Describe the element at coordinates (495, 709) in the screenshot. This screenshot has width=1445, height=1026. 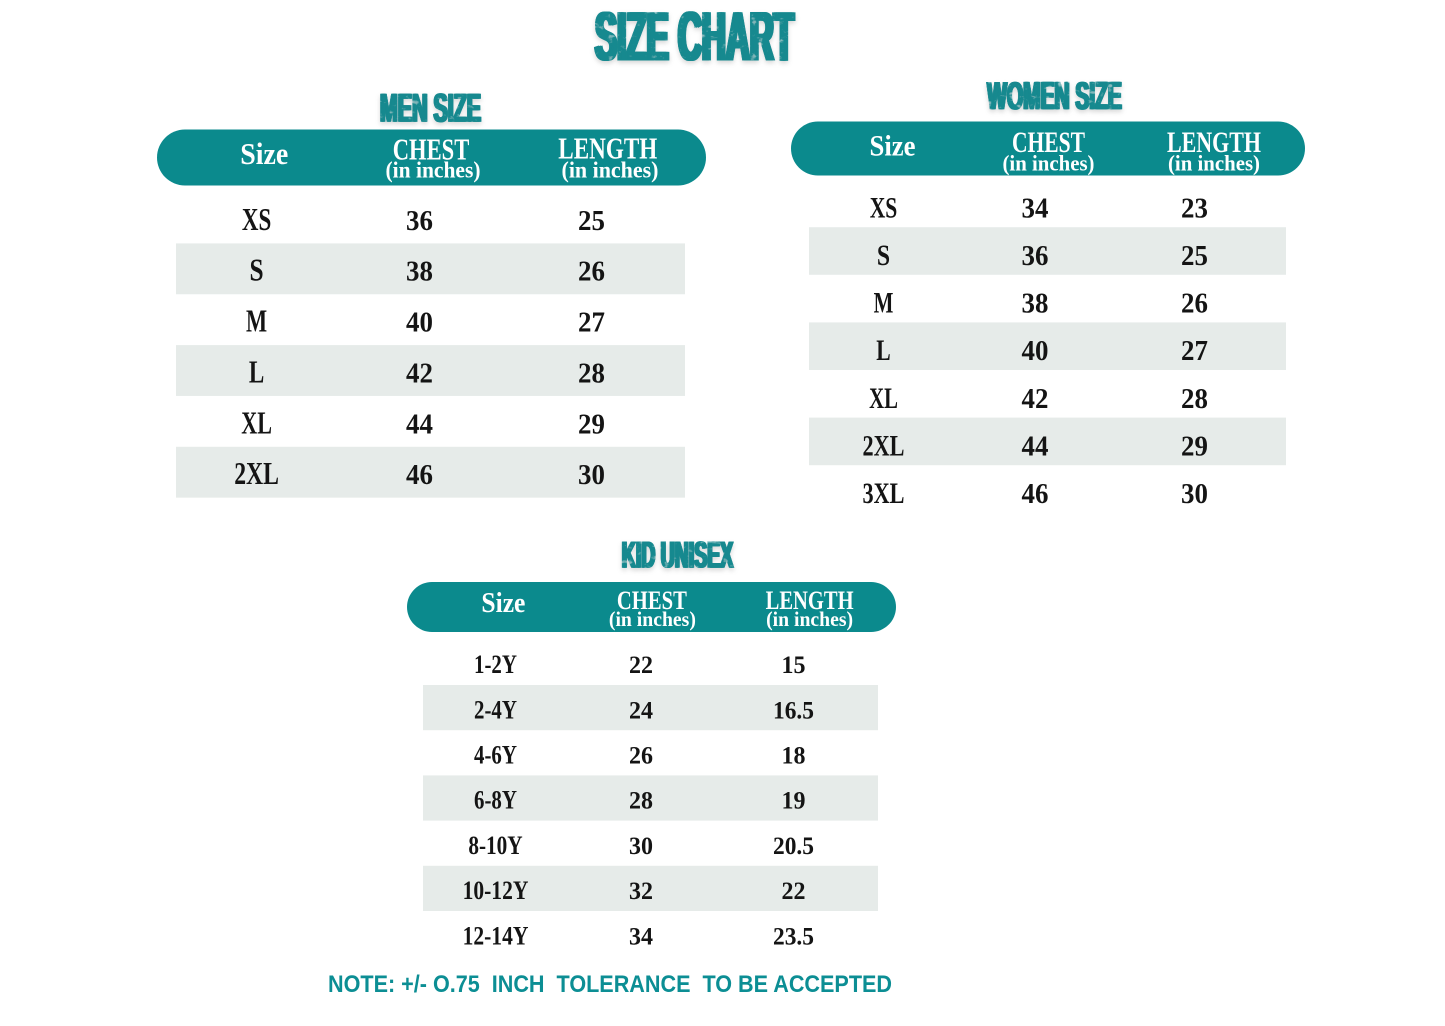
I see `svg-text: 2-4Y` at that location.